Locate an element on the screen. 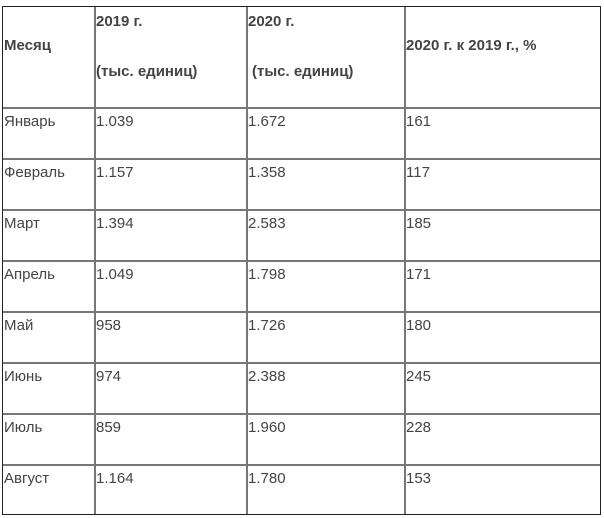 This screenshot has height=518, width=604. cell-month: Май is located at coordinates (19, 325).